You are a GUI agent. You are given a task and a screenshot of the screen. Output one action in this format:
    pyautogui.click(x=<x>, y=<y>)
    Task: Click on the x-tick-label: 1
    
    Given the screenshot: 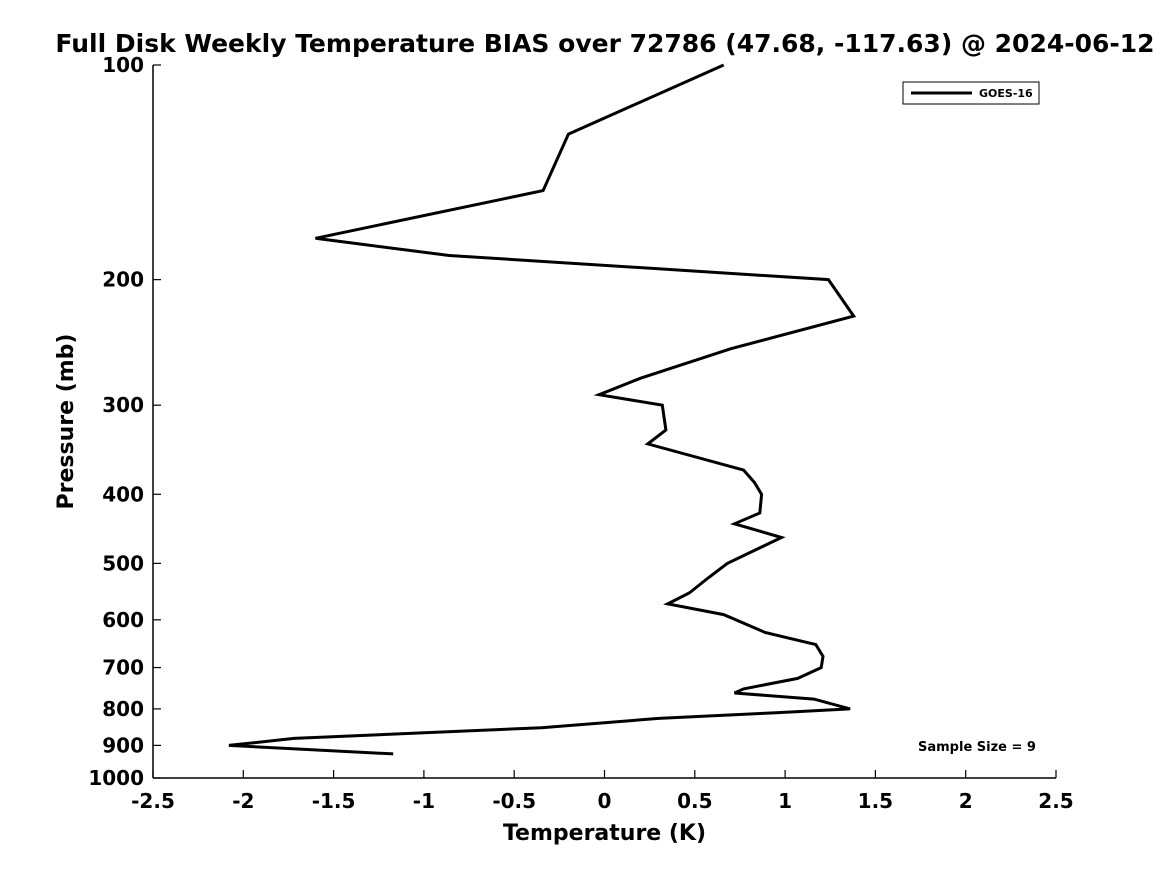 What is the action you would take?
    pyautogui.click(x=785, y=801)
    